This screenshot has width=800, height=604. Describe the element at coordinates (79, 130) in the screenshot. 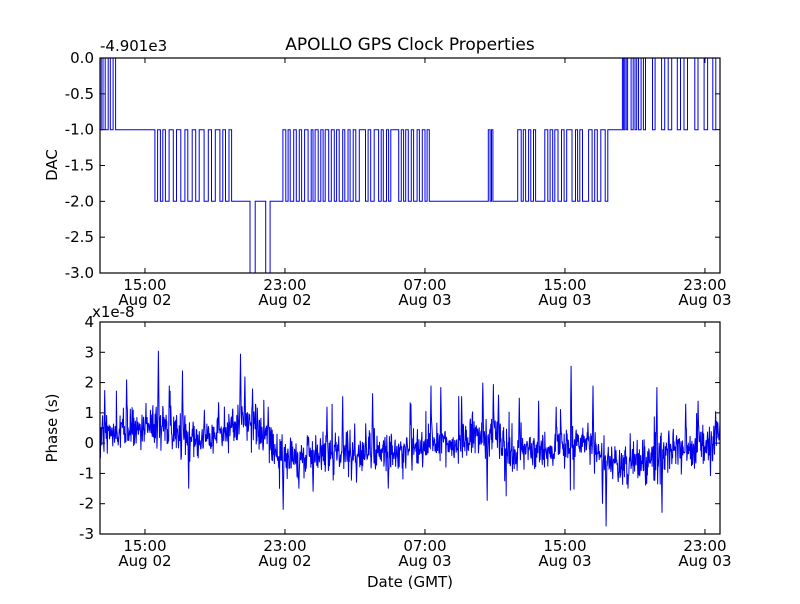

I see `y-tick-label: -1.0` at that location.